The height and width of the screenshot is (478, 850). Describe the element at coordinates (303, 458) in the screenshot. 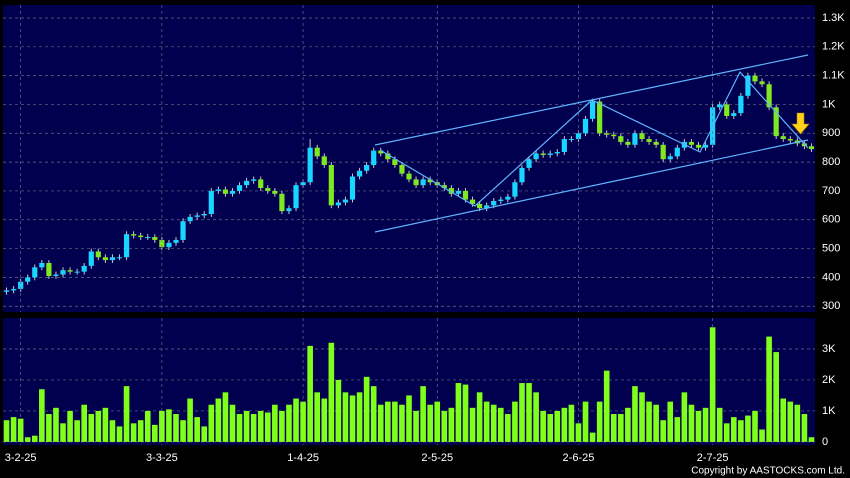

I see `x-tick-label: 1-4-25` at that location.